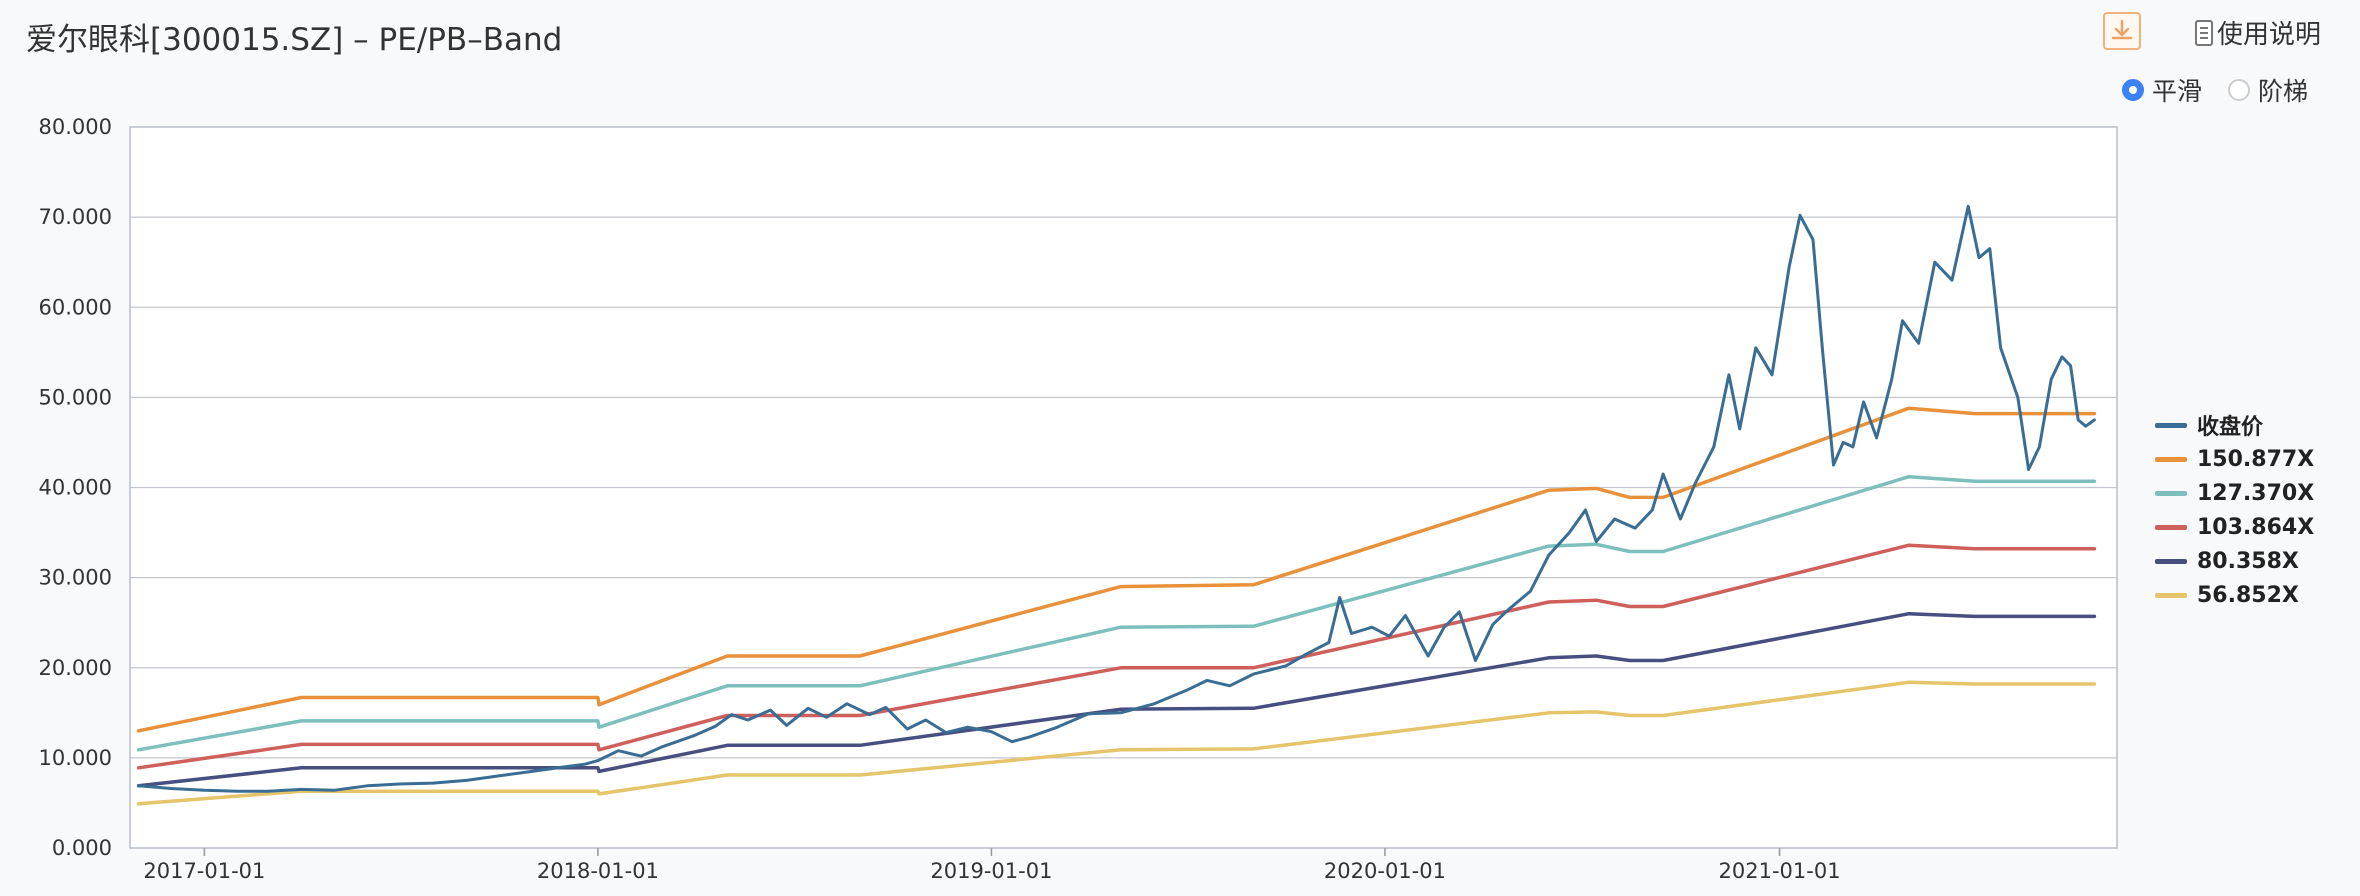 The image size is (2360, 896). I want to click on radio-smooth: 平滑, so click(2162, 90).